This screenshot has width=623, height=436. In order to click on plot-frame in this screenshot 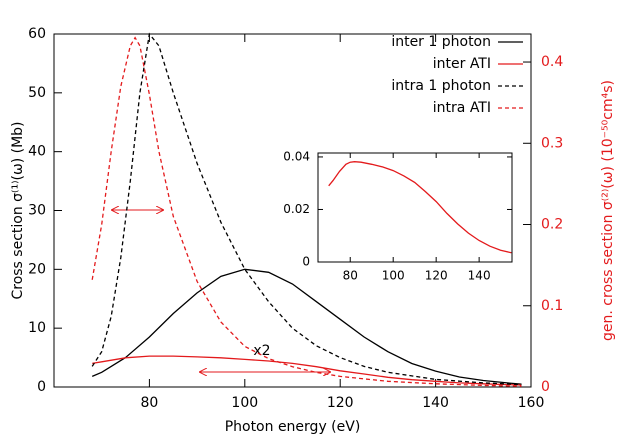, I will do `click(415, 207)`.